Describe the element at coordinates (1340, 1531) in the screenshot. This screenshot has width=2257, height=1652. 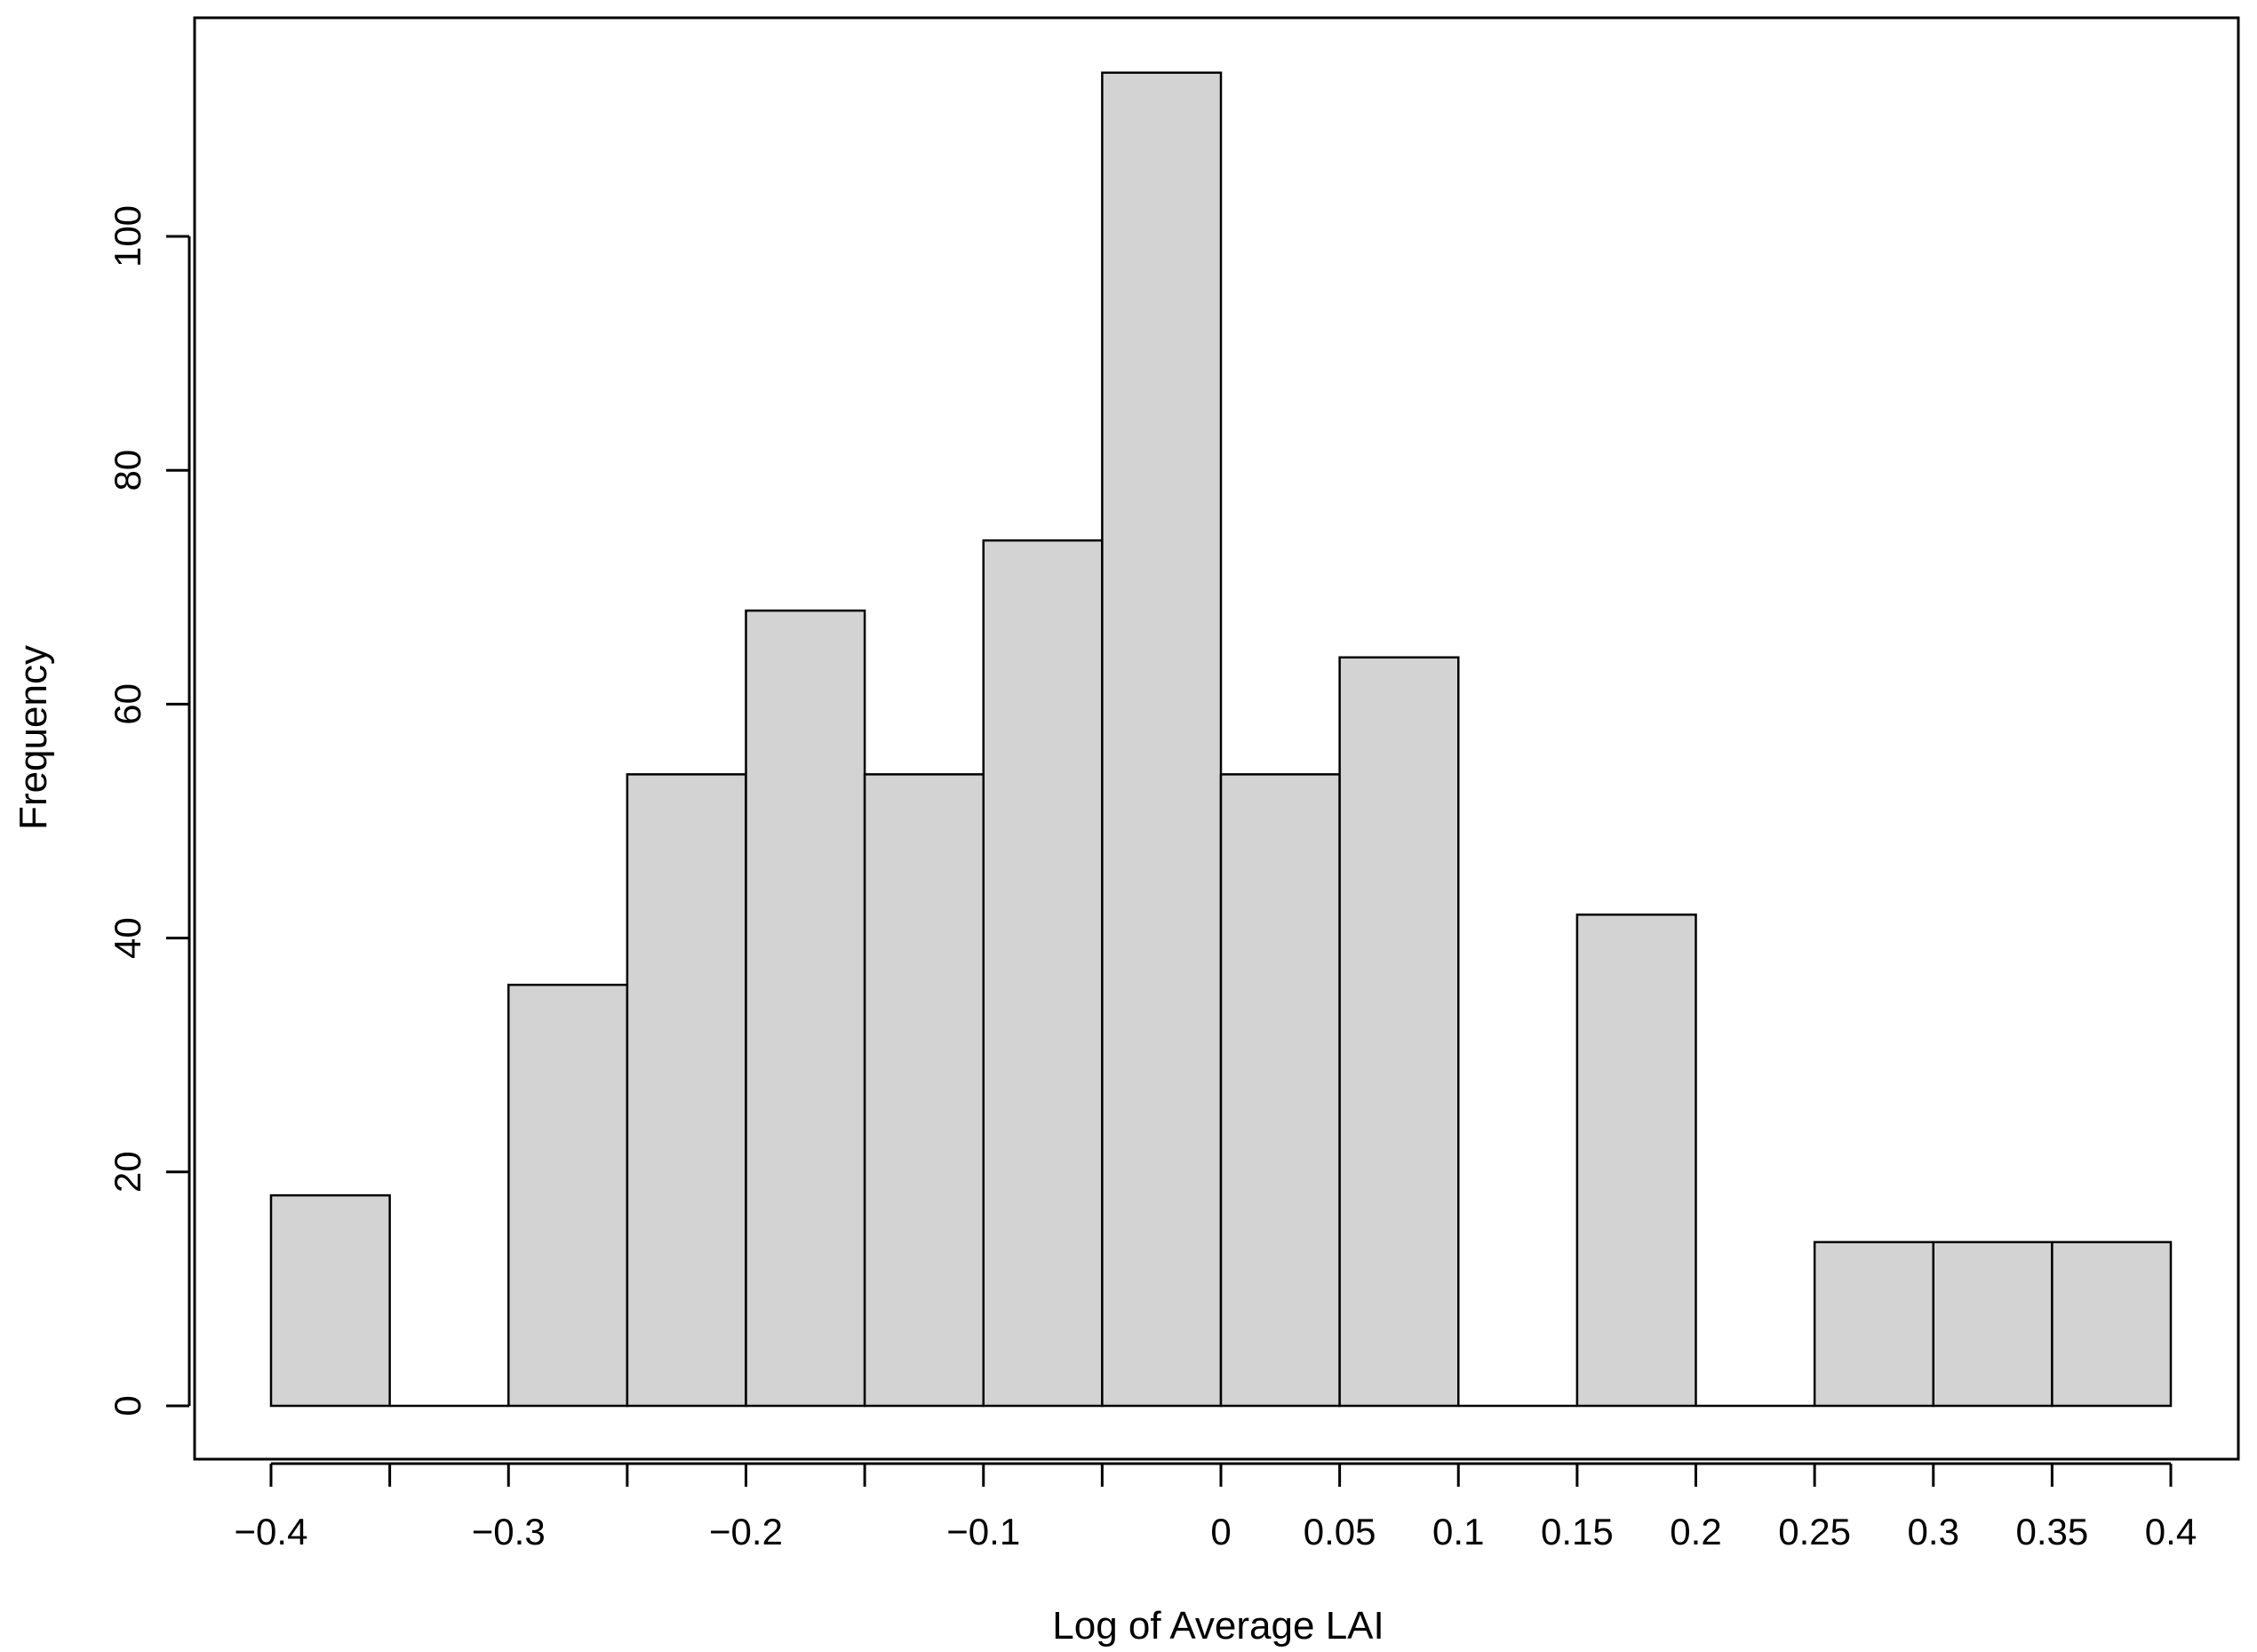
I see `x-tick-label: 0.05` at that location.